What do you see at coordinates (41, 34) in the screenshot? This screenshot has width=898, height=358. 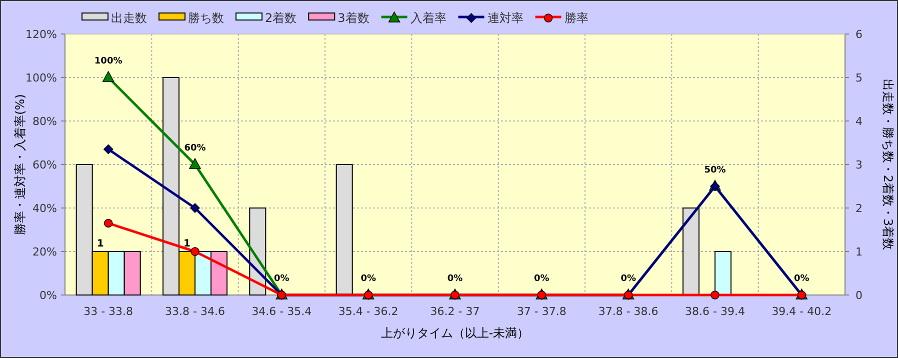 I see `y-tick-label: 120%` at bounding box center [41, 34].